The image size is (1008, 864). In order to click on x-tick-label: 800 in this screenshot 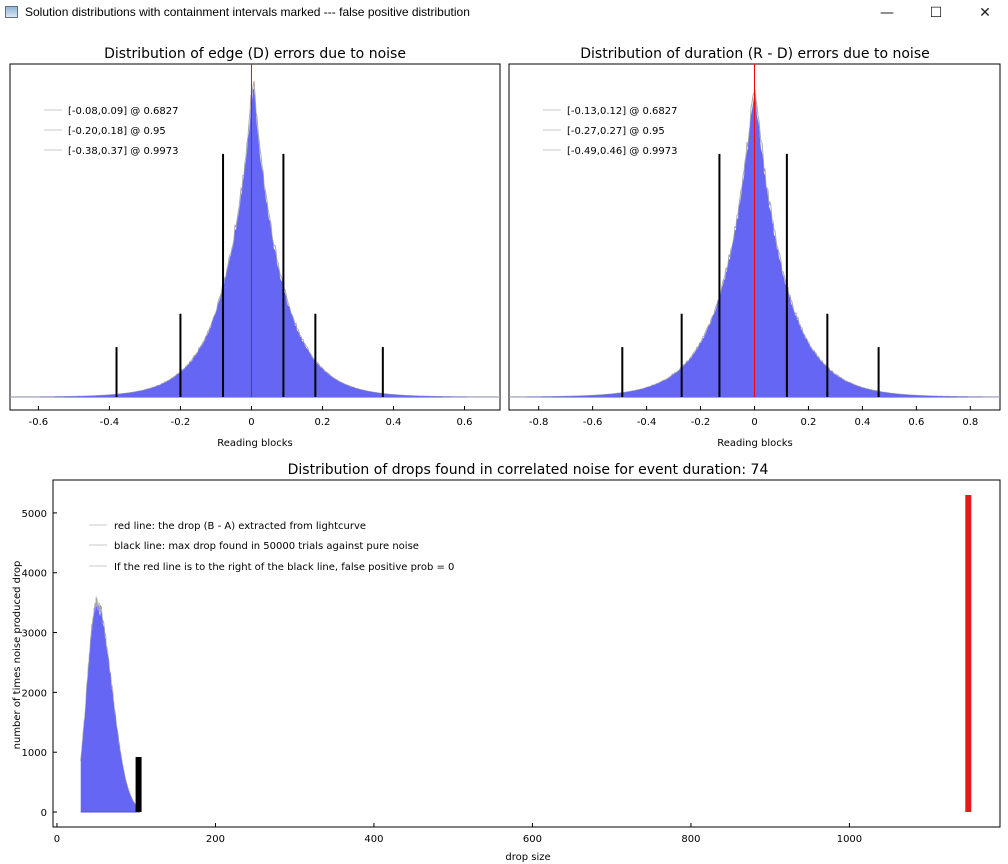, I will do `click(690, 839)`.